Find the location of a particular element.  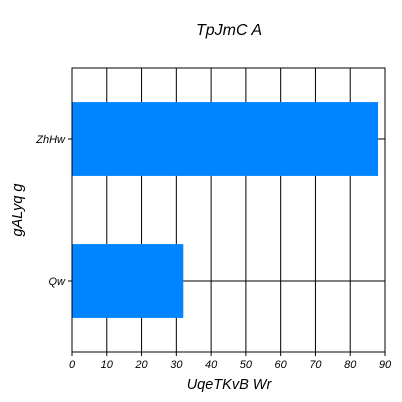

x-tick-label: 50 is located at coordinates (246, 365).